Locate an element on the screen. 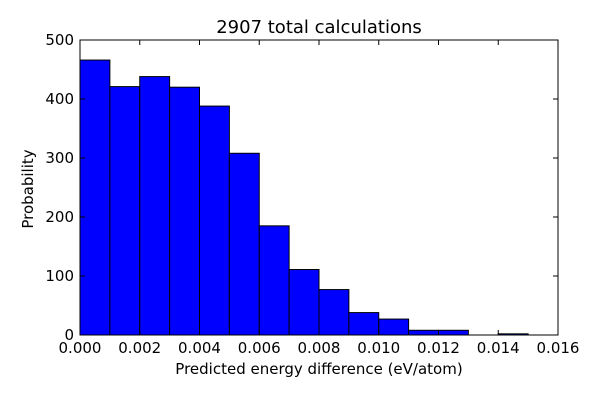 Image resolution: width=600 pixels, height=400 pixels. x-tick-label: 0.006 is located at coordinates (259, 348).